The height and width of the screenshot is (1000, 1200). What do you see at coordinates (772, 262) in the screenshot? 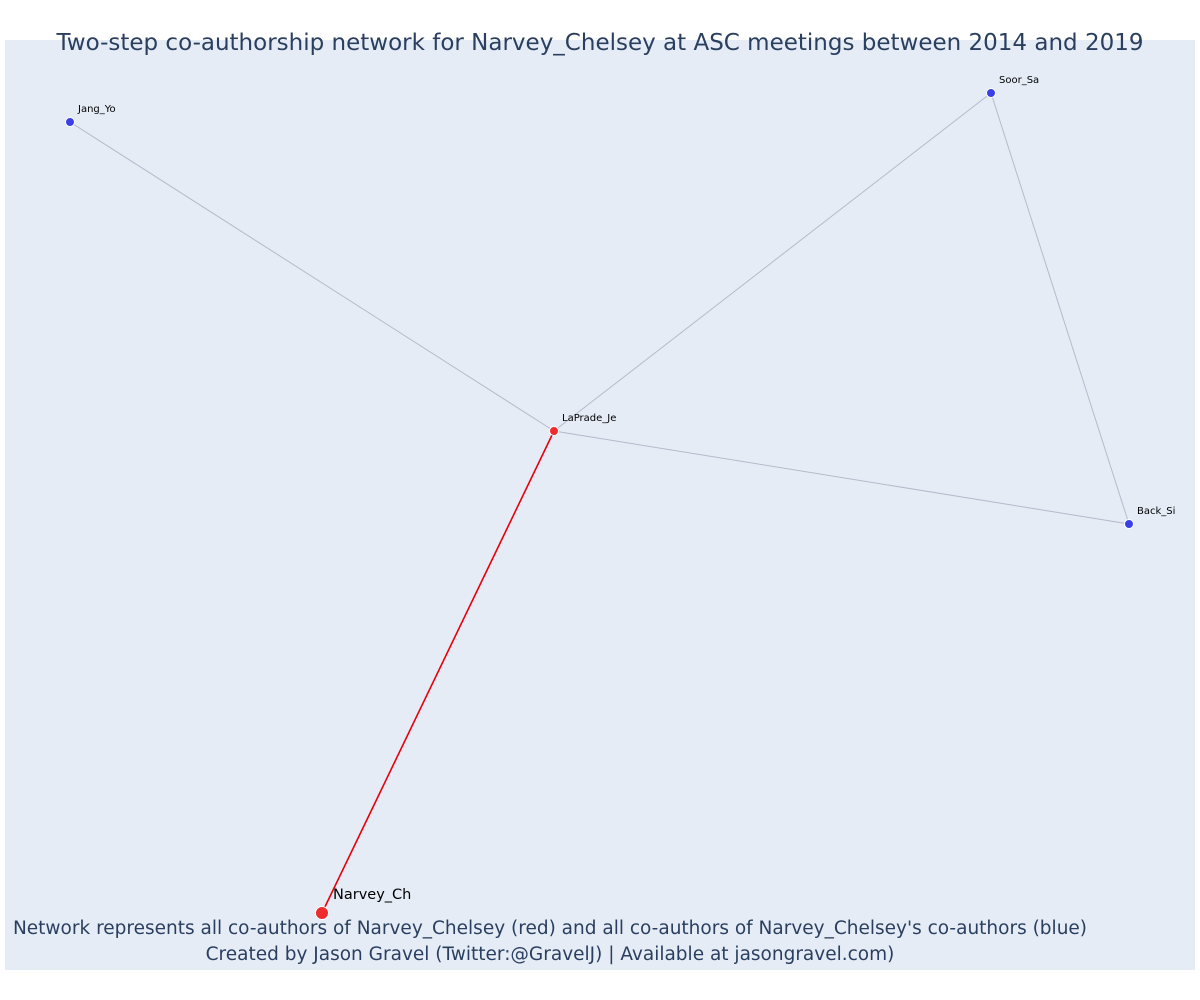
I see `edge-laprade-soor` at bounding box center [772, 262].